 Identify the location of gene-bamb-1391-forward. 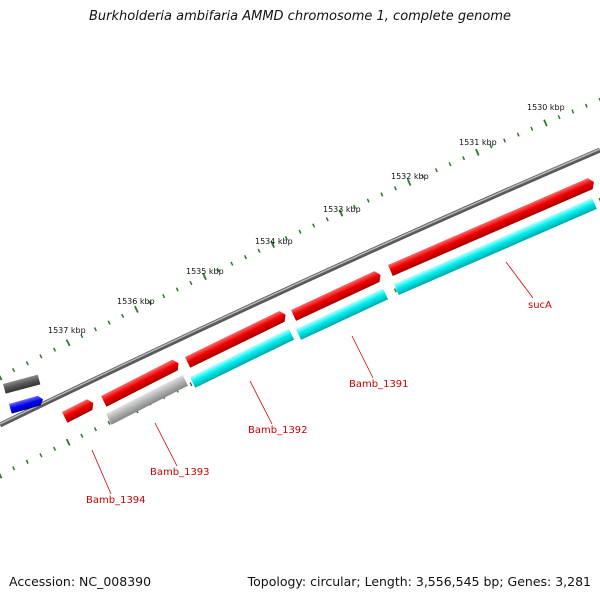
(337, 295).